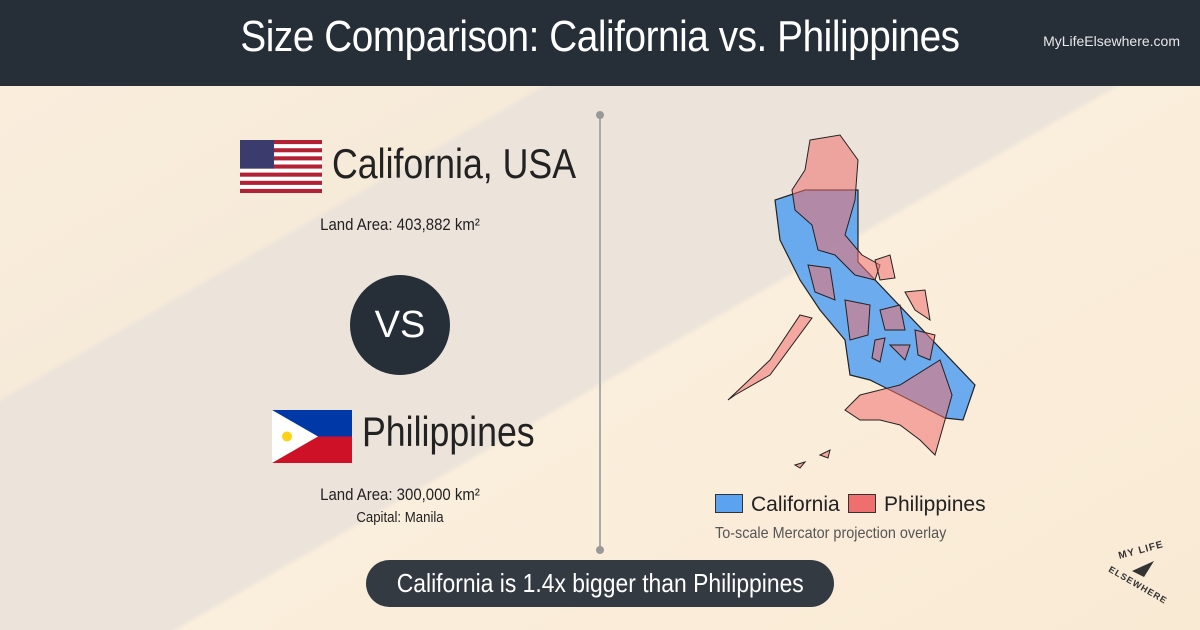 The image size is (1200, 630). I want to click on legend-item: California, so click(777, 505).